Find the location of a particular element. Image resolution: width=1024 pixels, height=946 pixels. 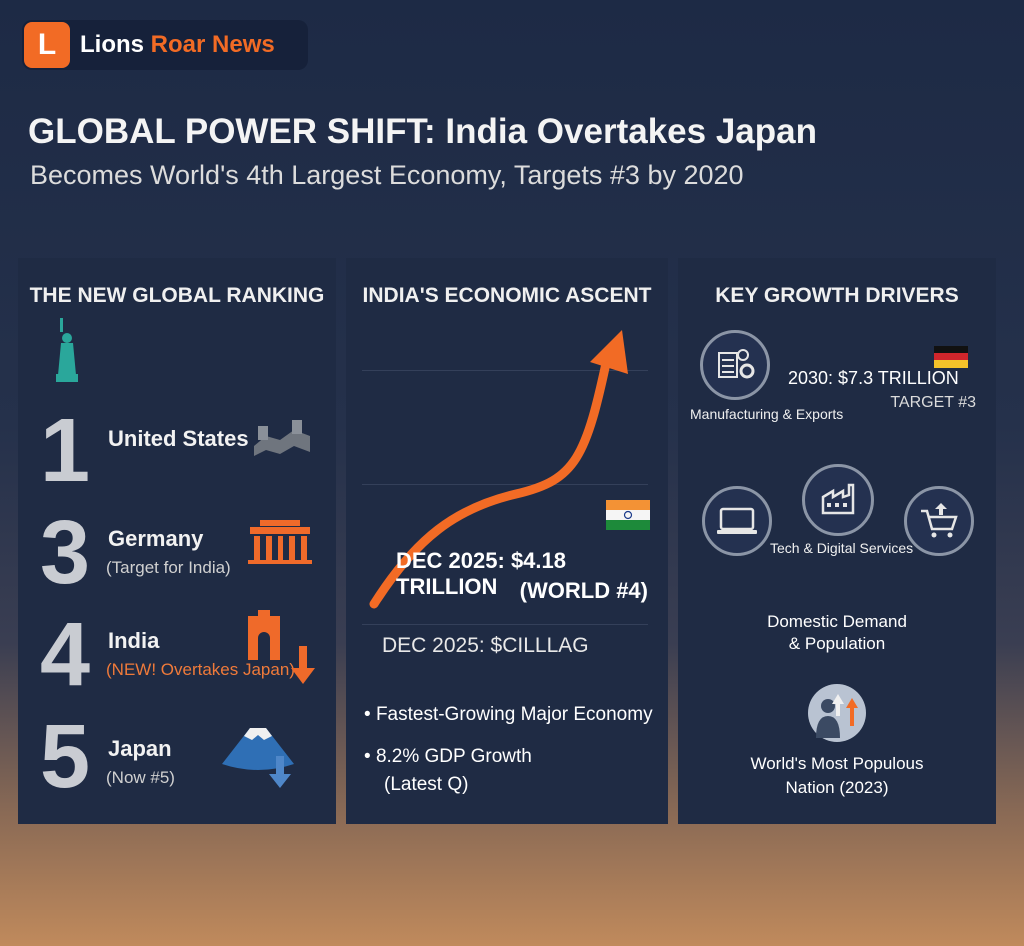

bullet-text: Fastest-Growing Major Economy is located at coordinates (514, 714).